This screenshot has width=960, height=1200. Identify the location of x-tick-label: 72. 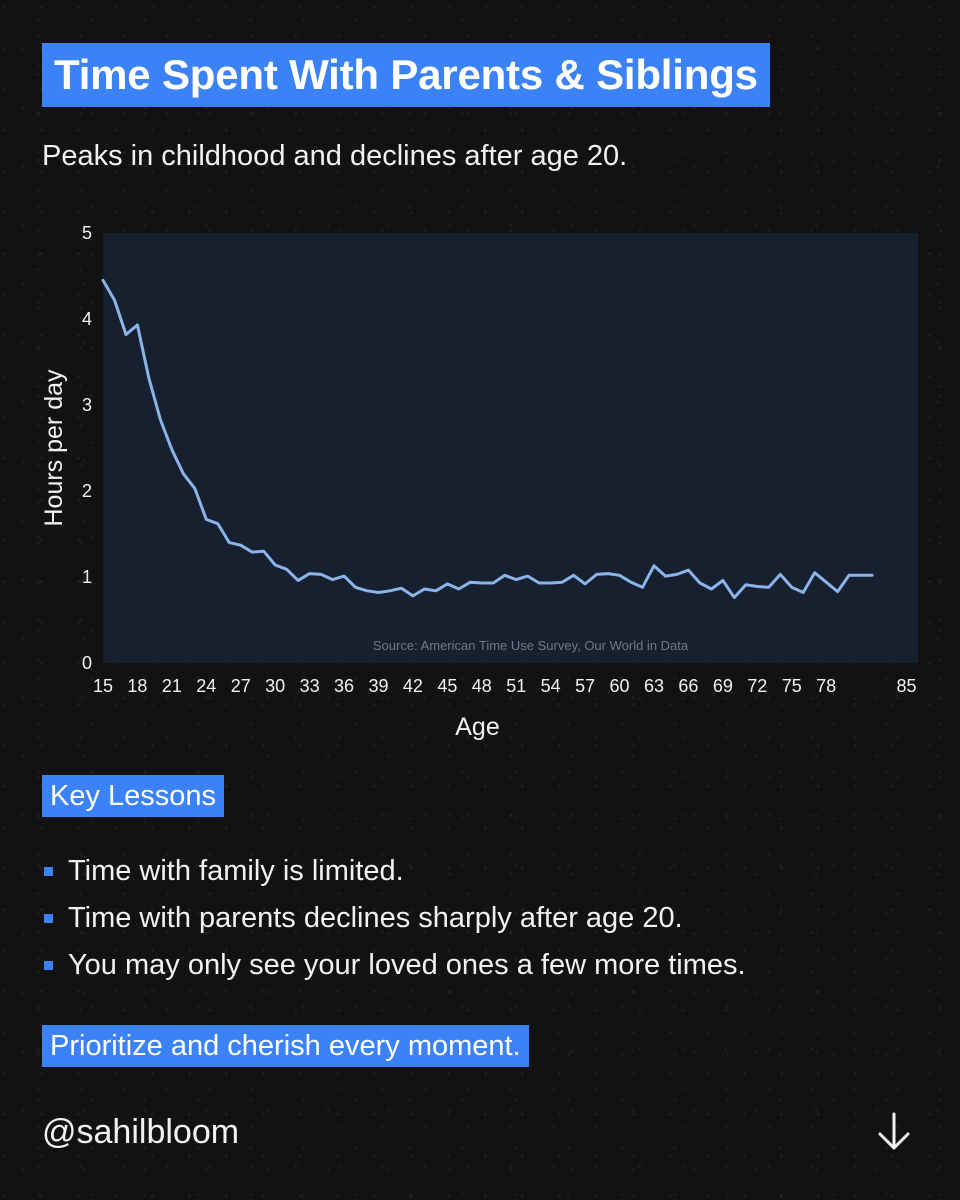
(757, 686).